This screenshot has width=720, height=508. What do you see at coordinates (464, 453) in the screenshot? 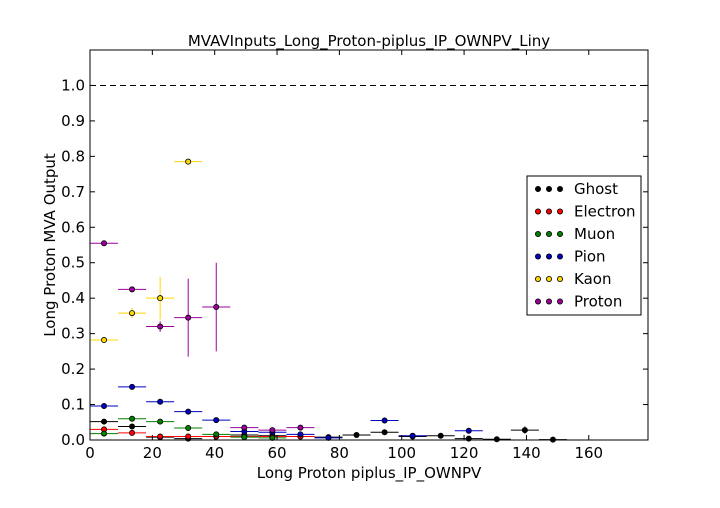
I see `x-tick-label: 120` at bounding box center [464, 453].